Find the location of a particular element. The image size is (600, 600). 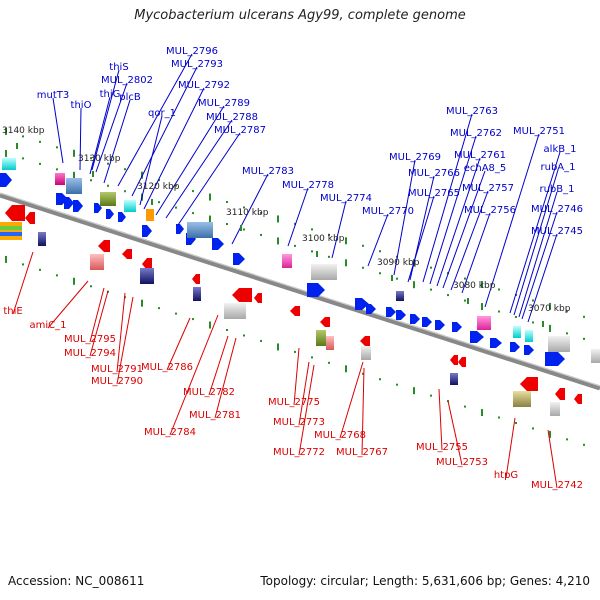

forward-gene-label: MUL_2802 is located at coordinates (127, 80).